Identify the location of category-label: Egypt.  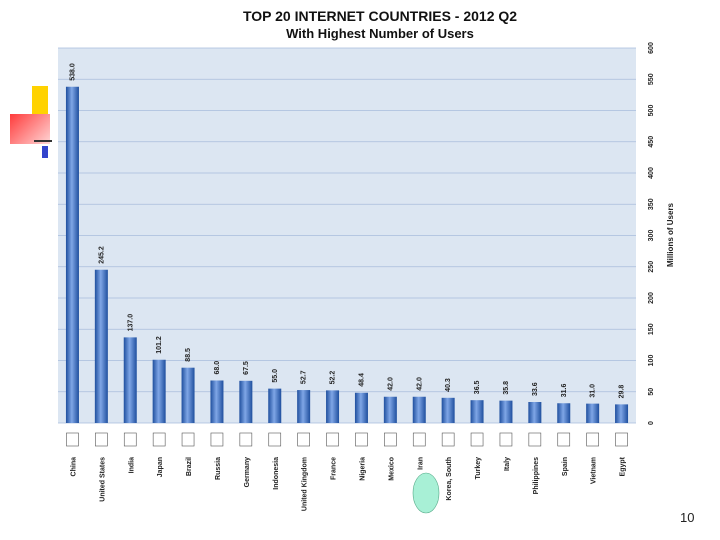
(623, 466).